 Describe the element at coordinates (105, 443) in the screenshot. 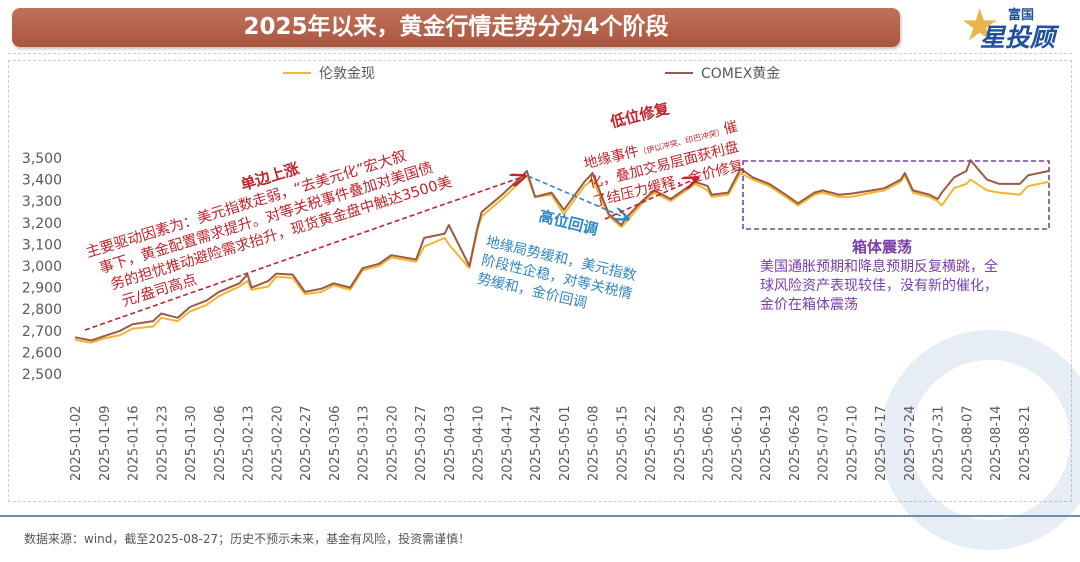

I see `x-tick-label: 2025-01-09` at that location.